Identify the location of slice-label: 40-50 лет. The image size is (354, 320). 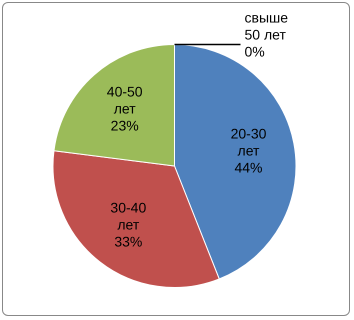
(124, 99).